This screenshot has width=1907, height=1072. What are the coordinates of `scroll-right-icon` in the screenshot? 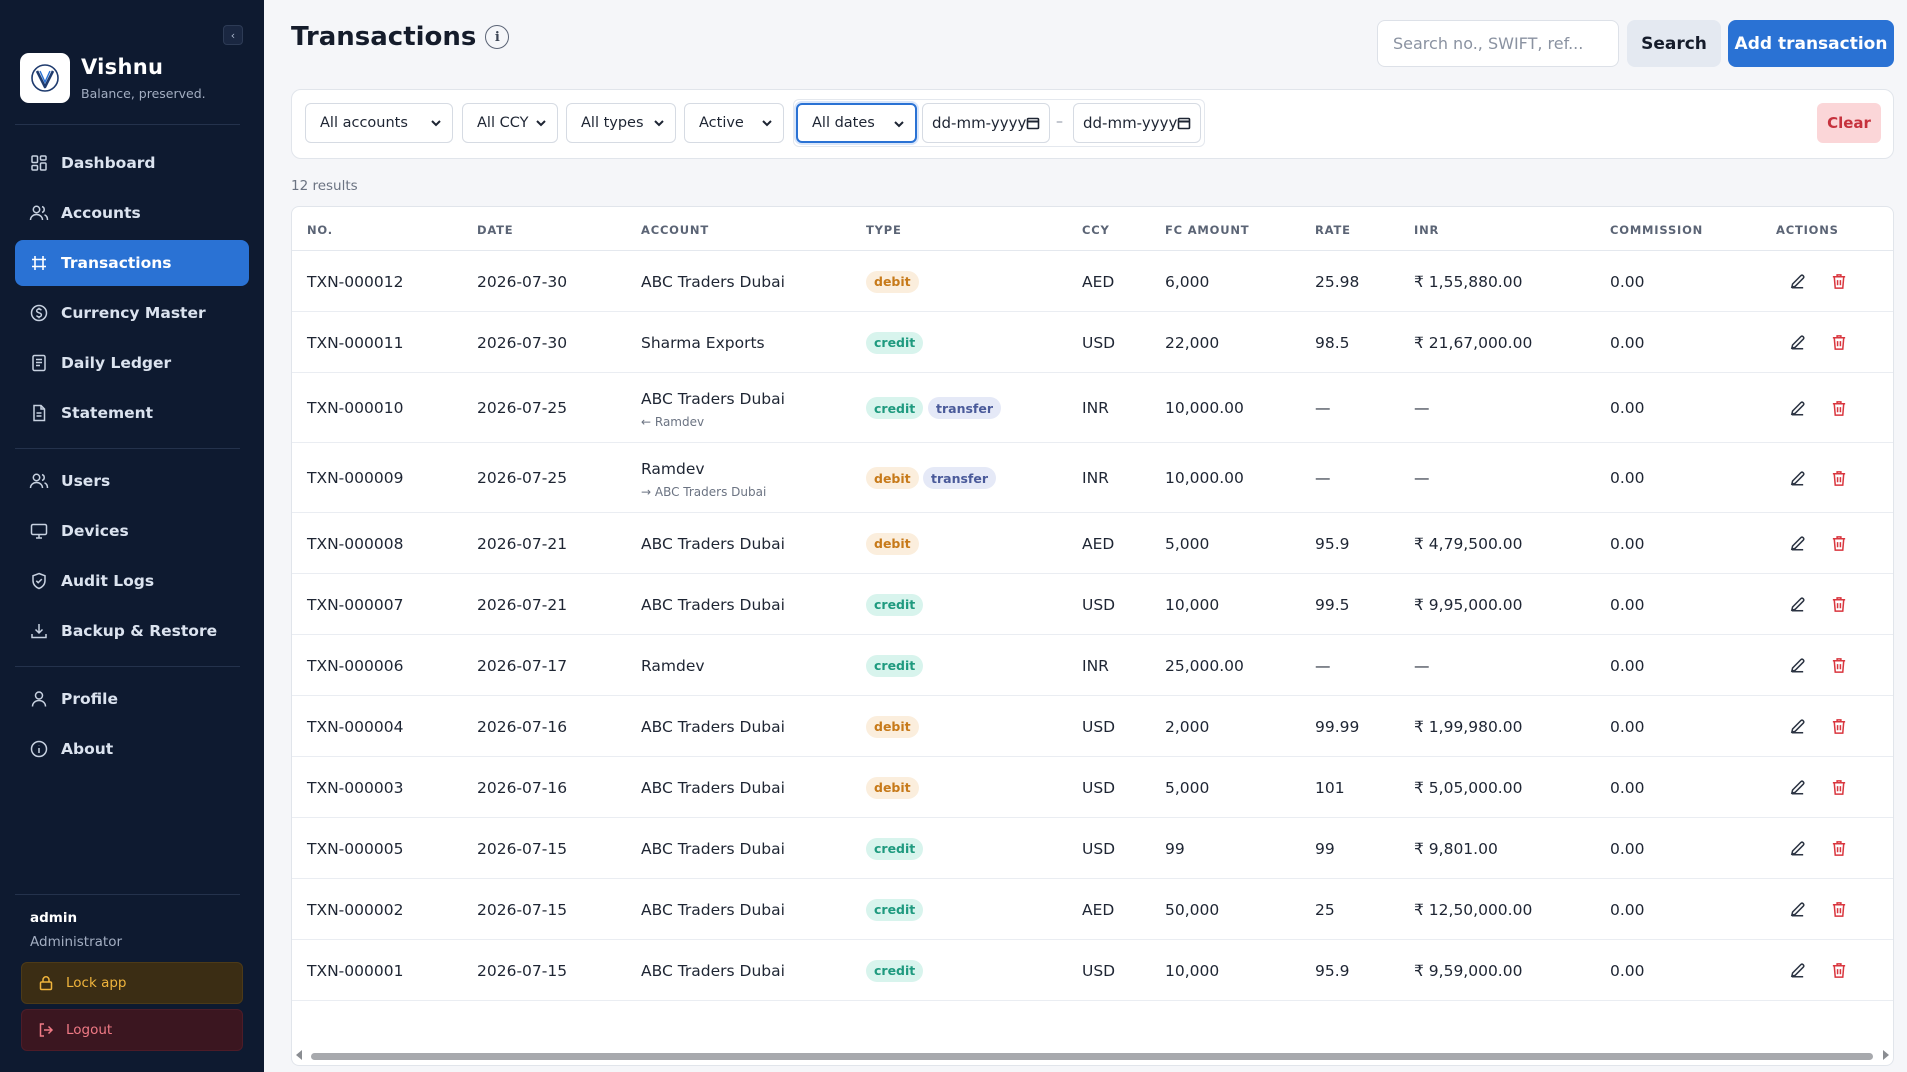 It's located at (1886, 1055).